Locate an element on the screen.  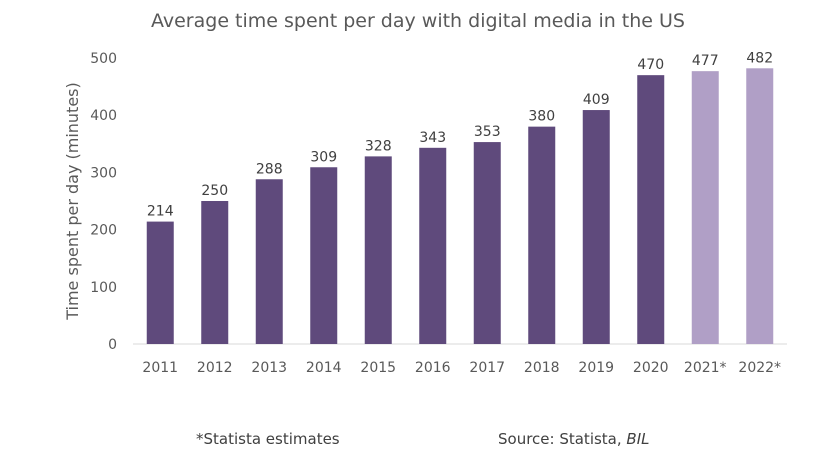
bar-value-label: 477 is located at coordinates (705, 61).